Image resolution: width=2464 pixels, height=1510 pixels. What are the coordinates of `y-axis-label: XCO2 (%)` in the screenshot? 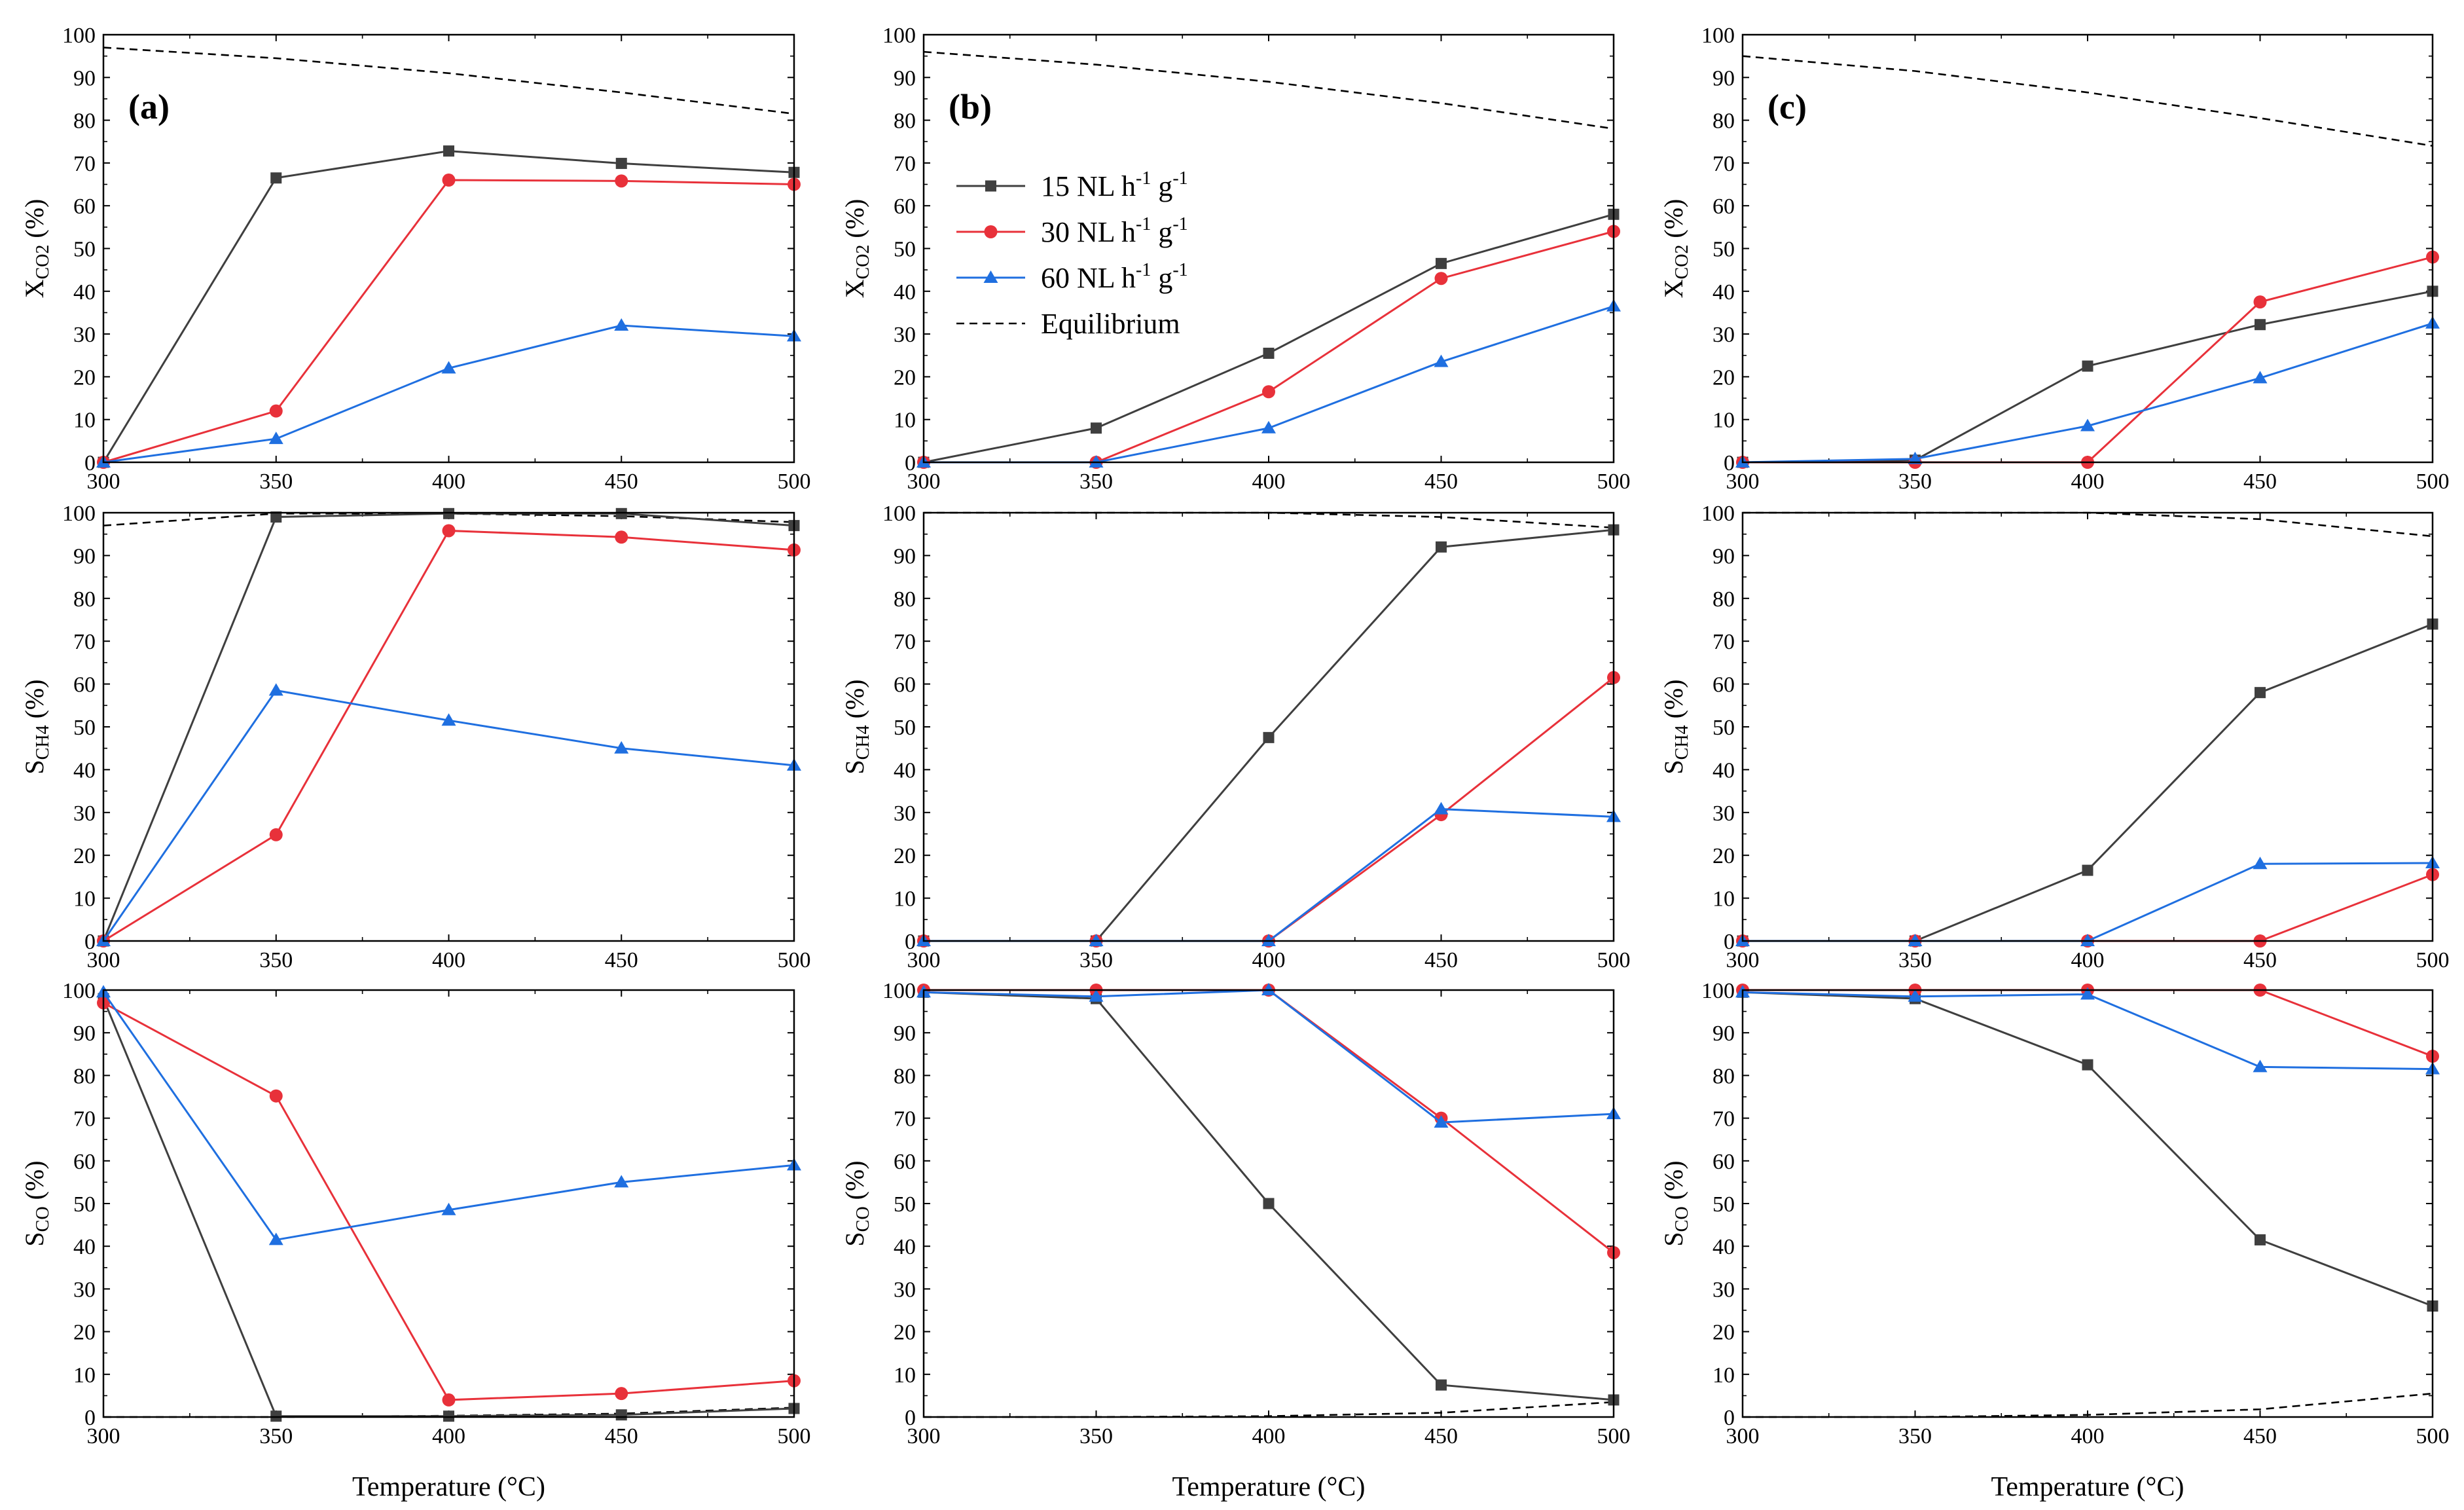 It's located at (1675, 249).